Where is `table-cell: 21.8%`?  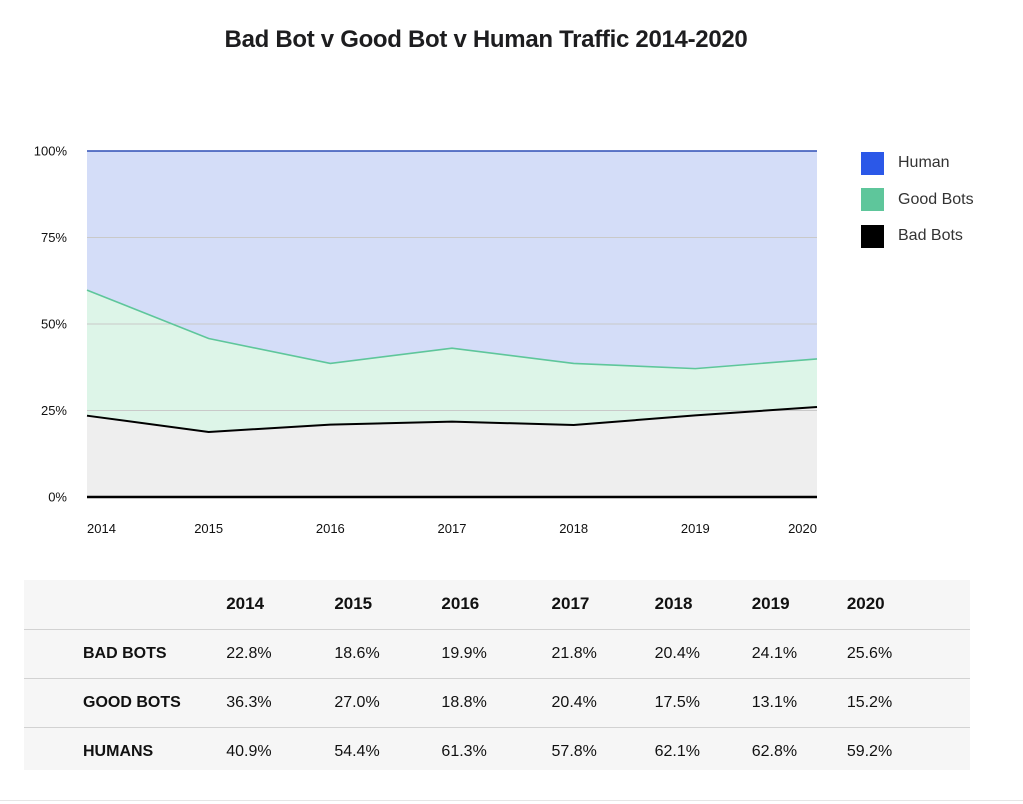 table-cell: 21.8% is located at coordinates (603, 653).